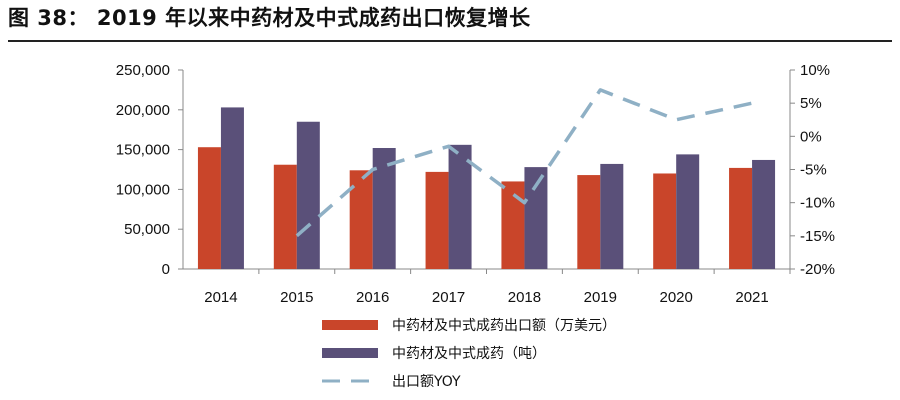 The width and height of the screenshot is (900, 400). I want to click on left-tick-label: 100,000, so click(143, 189).